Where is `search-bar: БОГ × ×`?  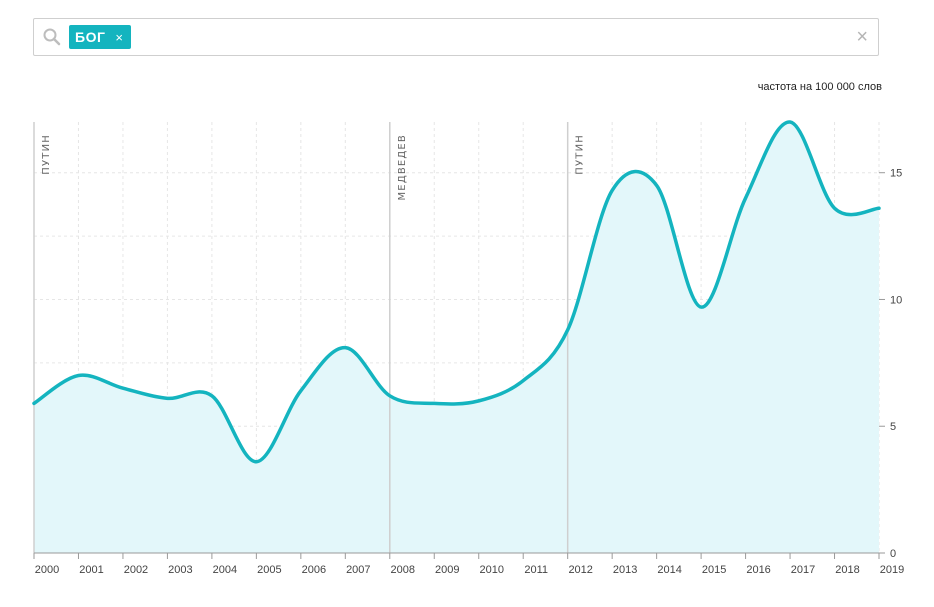 search-bar: БОГ × × is located at coordinates (456, 37).